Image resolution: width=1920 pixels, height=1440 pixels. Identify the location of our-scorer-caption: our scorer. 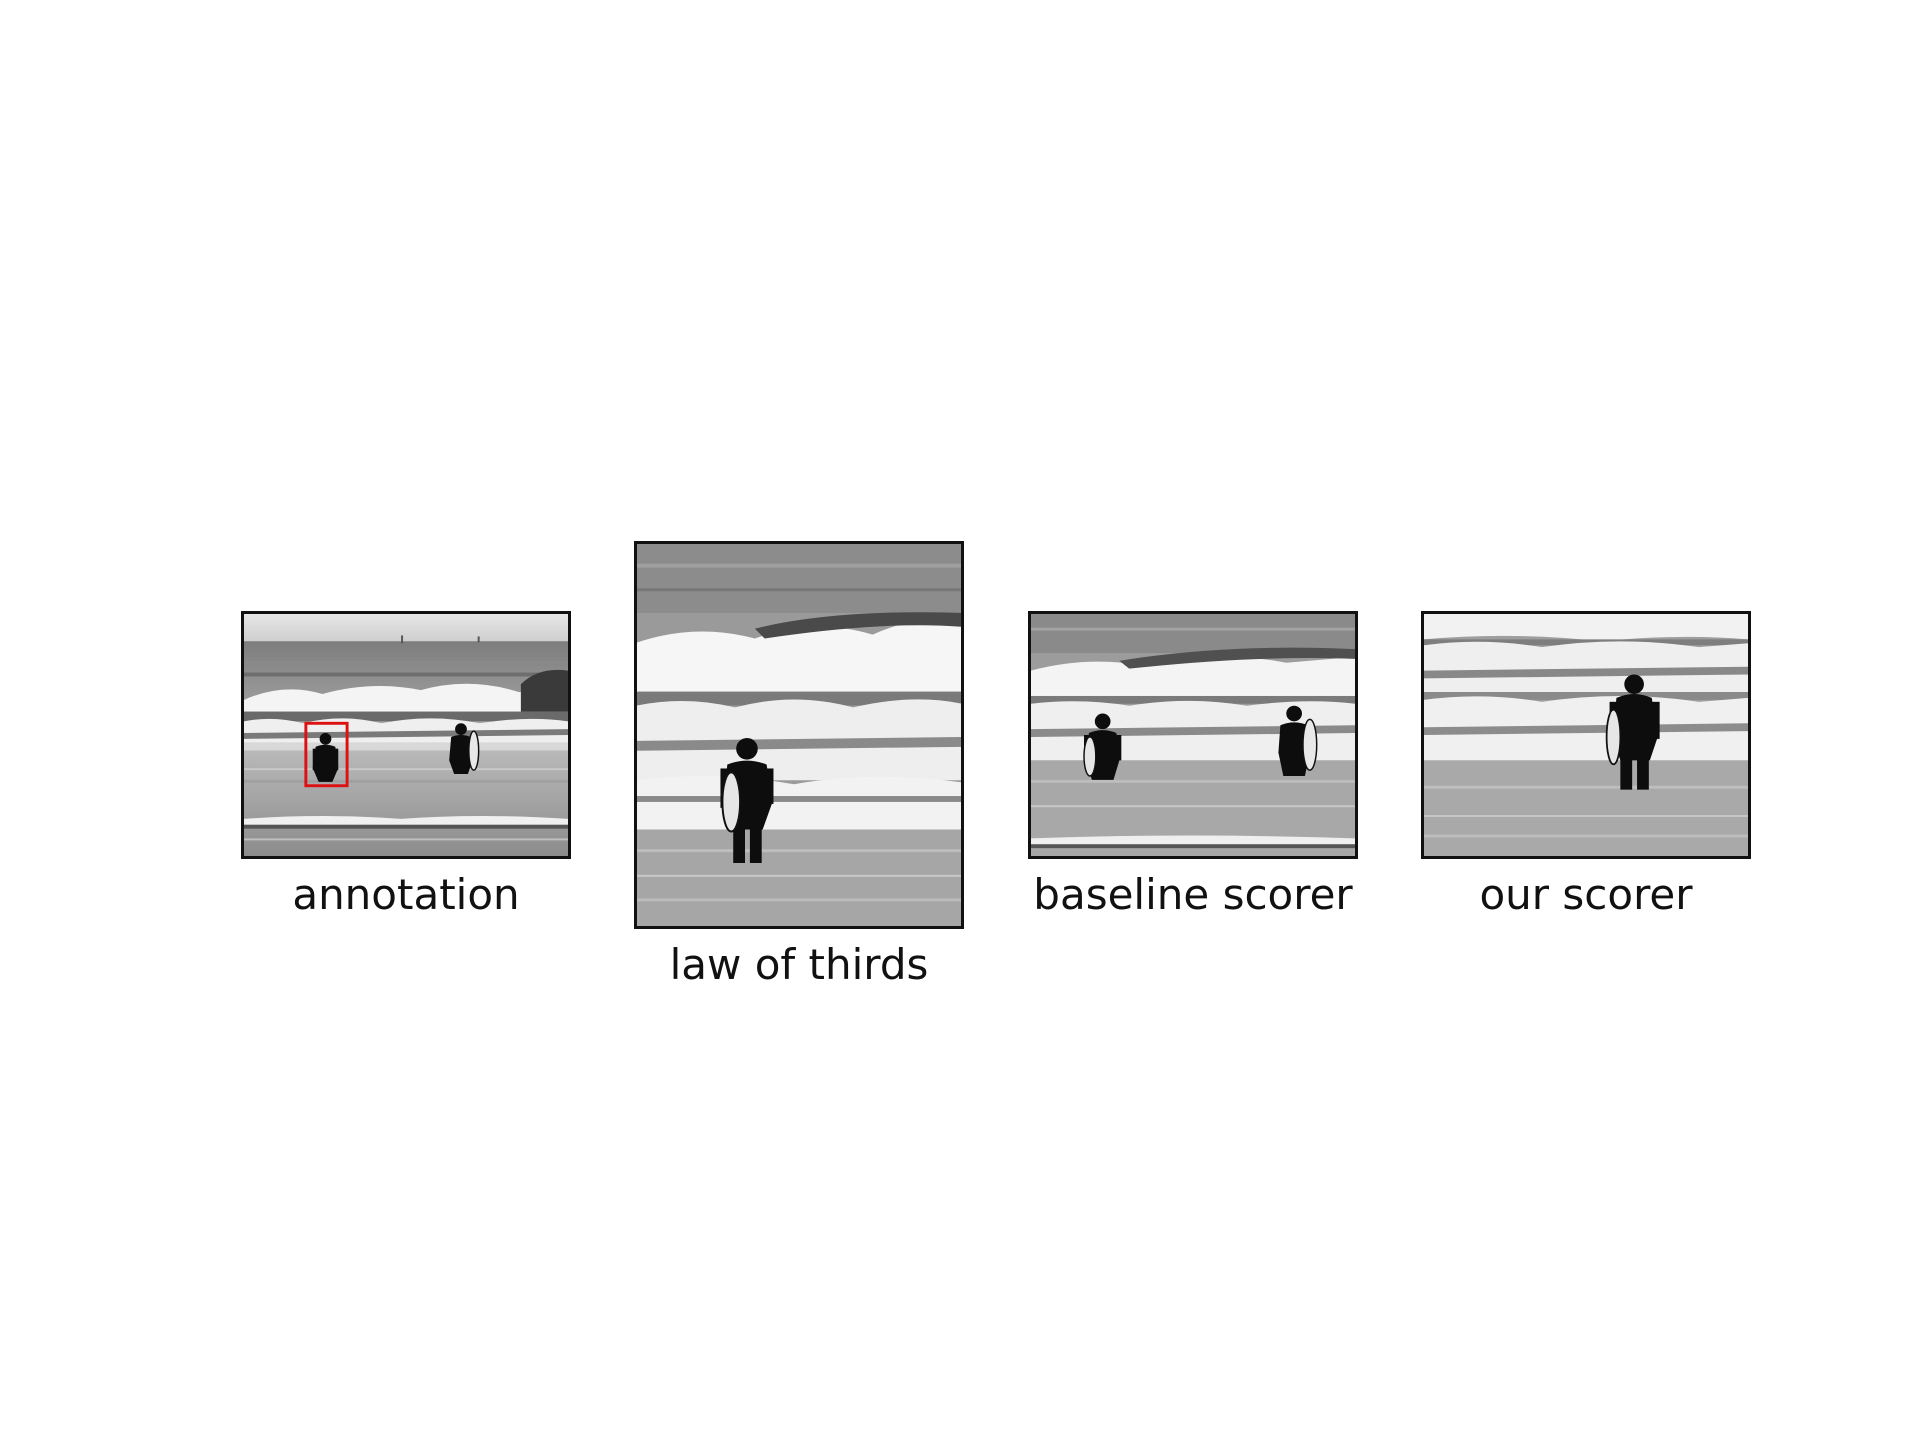
(1586, 894).